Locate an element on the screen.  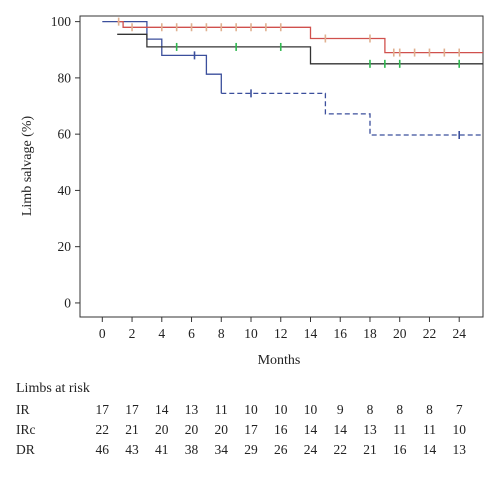
risk-value: 38 is located at coordinates (192, 449).